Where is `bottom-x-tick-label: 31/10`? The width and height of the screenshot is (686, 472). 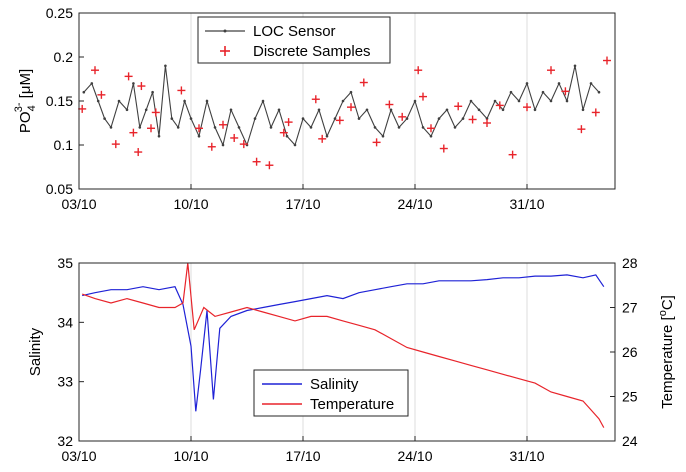 bottom-x-tick-label: 31/10 is located at coordinates (526, 456).